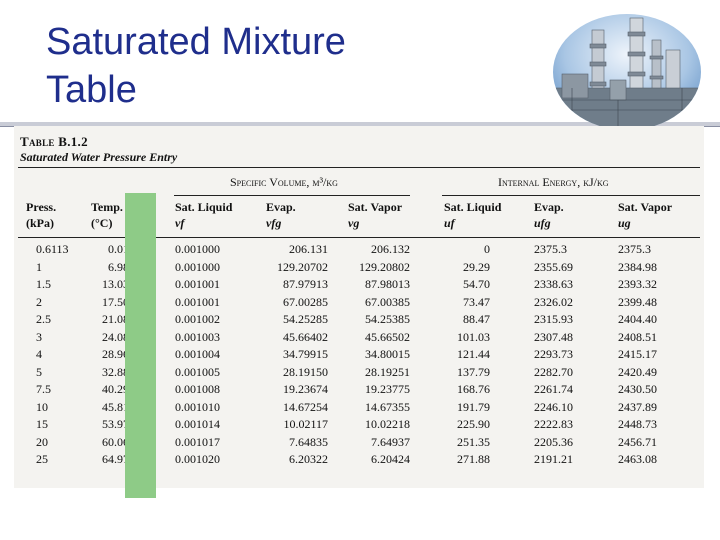  Describe the element at coordinates (115, 336) in the screenshot. I see `table-cell-temp: 24.08` at that location.